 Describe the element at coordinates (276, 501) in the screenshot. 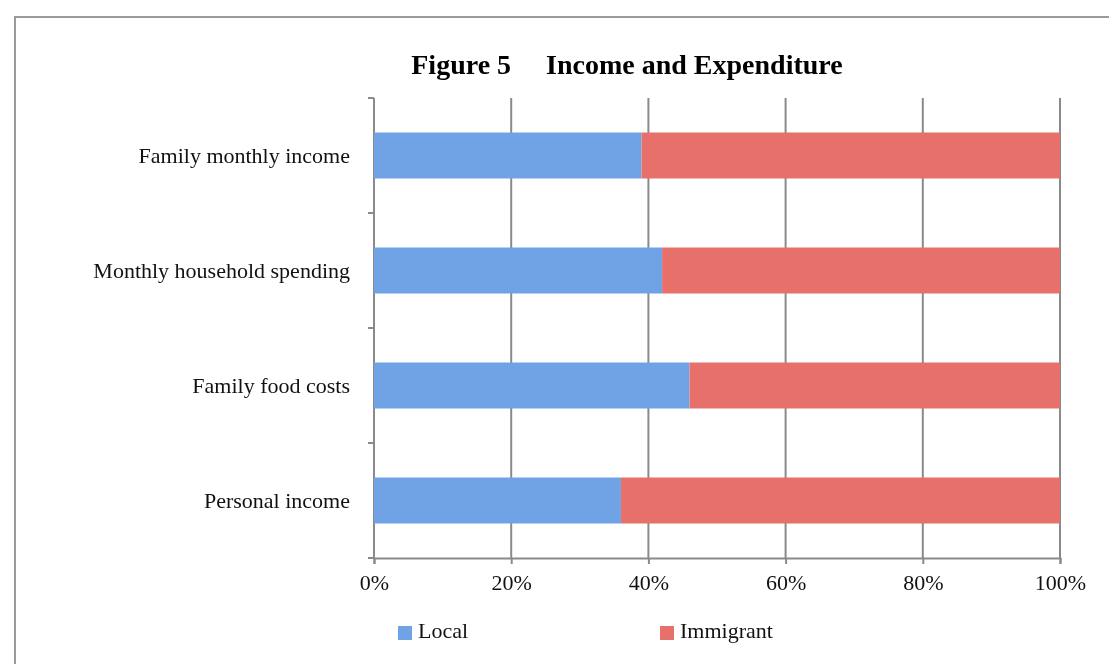

I see `y-tick-label: Personal income` at that location.